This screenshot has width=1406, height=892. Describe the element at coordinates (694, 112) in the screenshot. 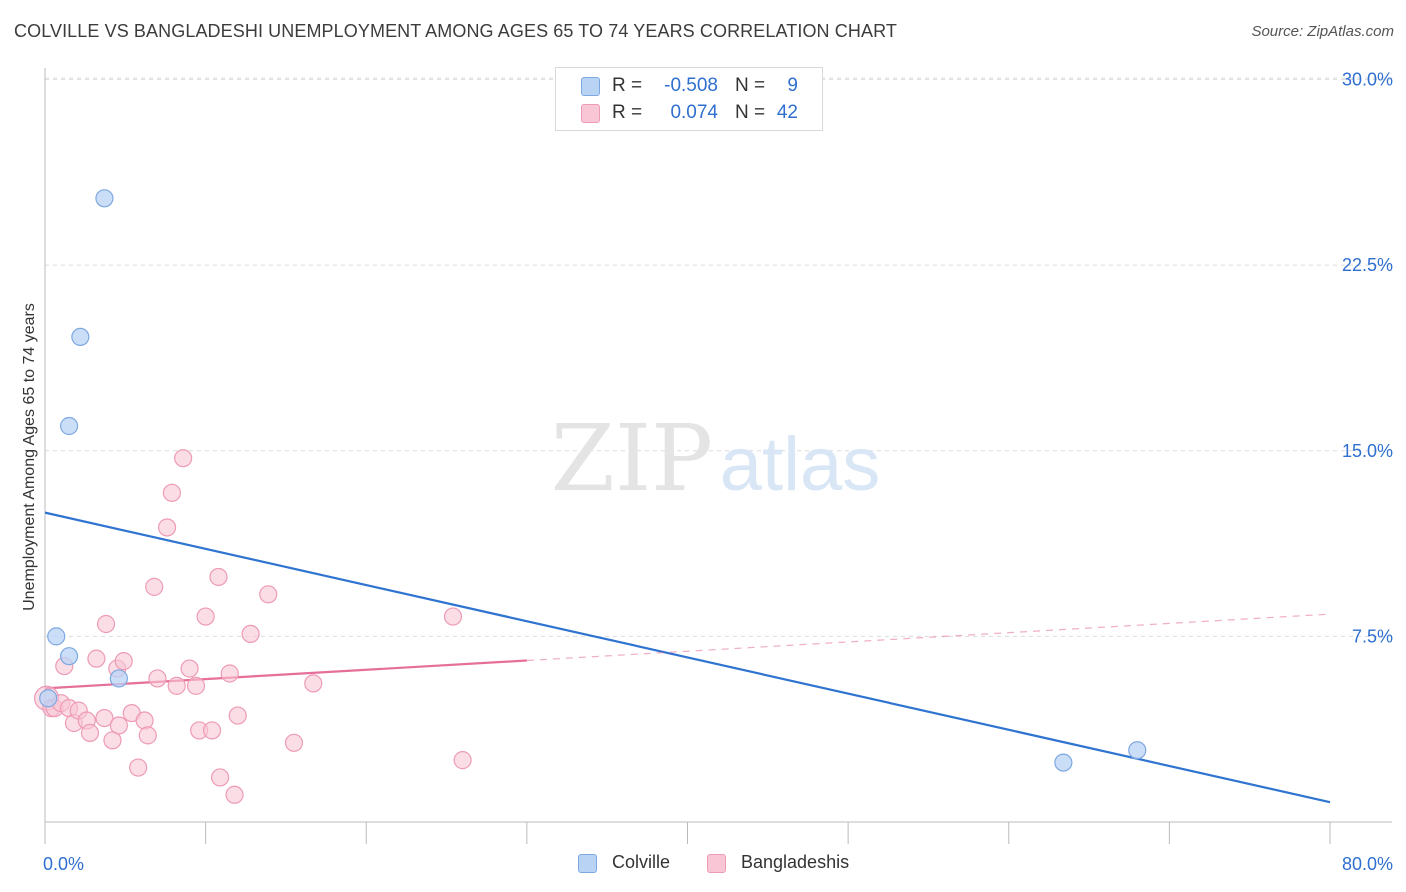

I see `r-value: 0.074` at that location.